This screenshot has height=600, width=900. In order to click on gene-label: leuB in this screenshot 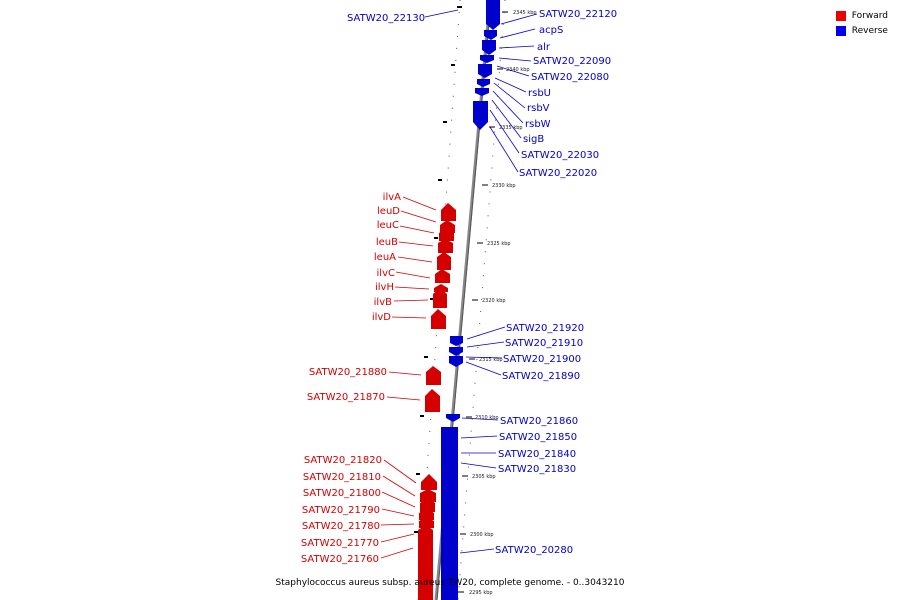, I will do `click(387, 242)`.